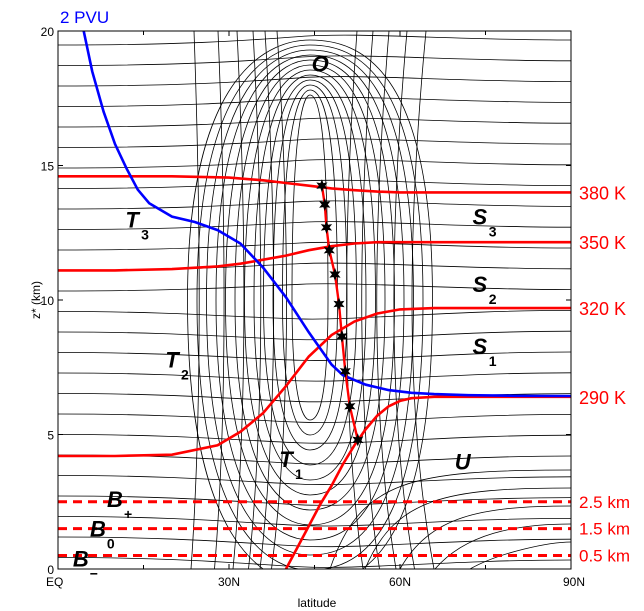  What do you see at coordinates (111, 544) in the screenshot?
I see `region-subscript: 0` at bounding box center [111, 544].